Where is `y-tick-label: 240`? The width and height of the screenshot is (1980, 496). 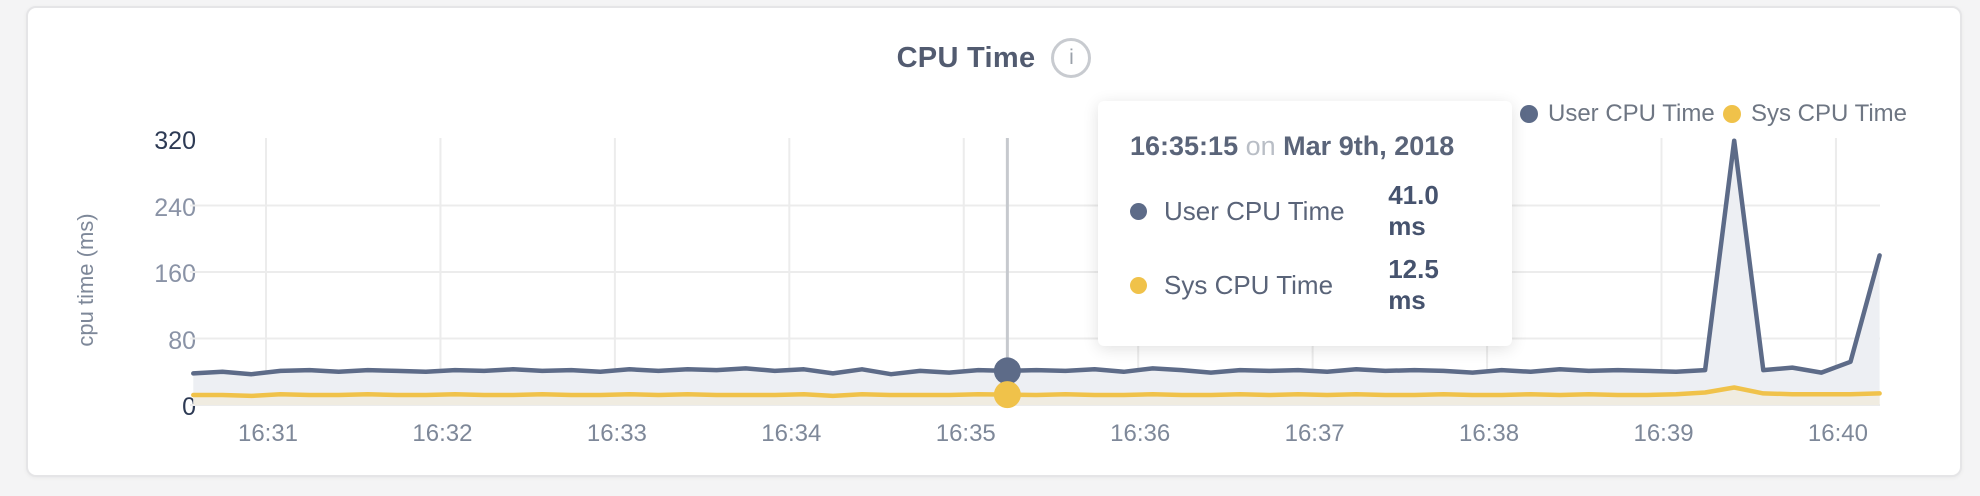
y-tick-label: 240 is located at coordinates (175, 207).